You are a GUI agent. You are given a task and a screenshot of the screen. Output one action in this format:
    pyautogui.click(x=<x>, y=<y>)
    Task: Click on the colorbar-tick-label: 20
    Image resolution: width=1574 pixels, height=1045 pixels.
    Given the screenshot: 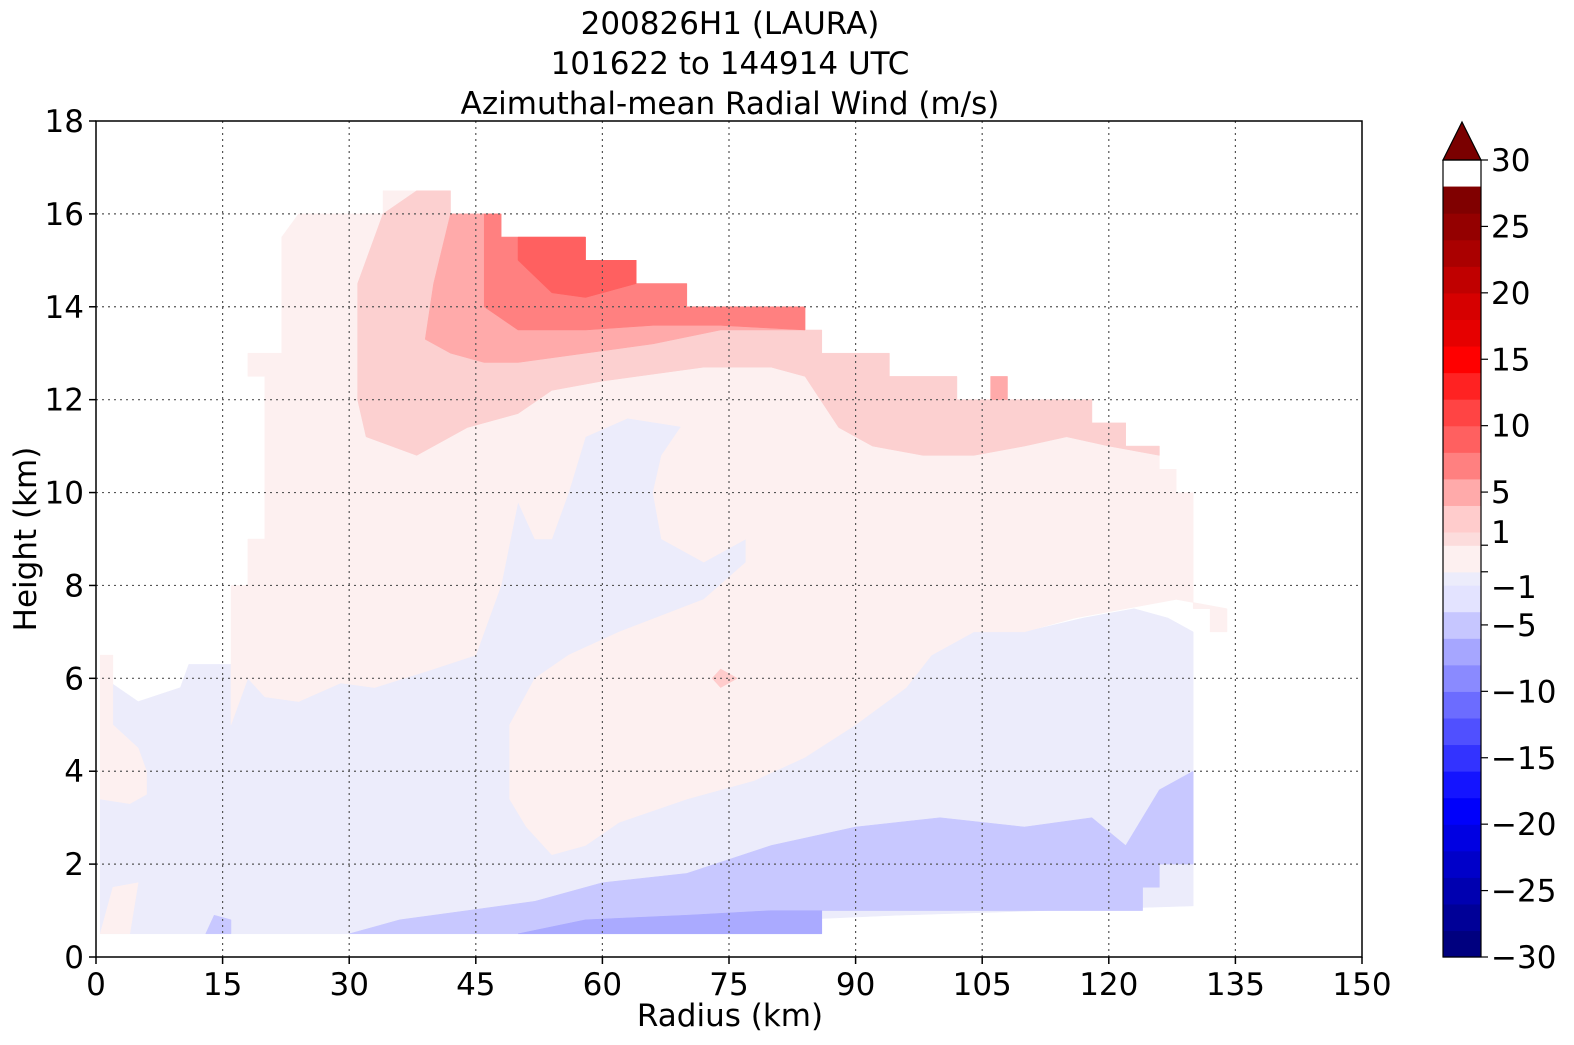 What is the action you would take?
    pyautogui.click(x=1510, y=294)
    